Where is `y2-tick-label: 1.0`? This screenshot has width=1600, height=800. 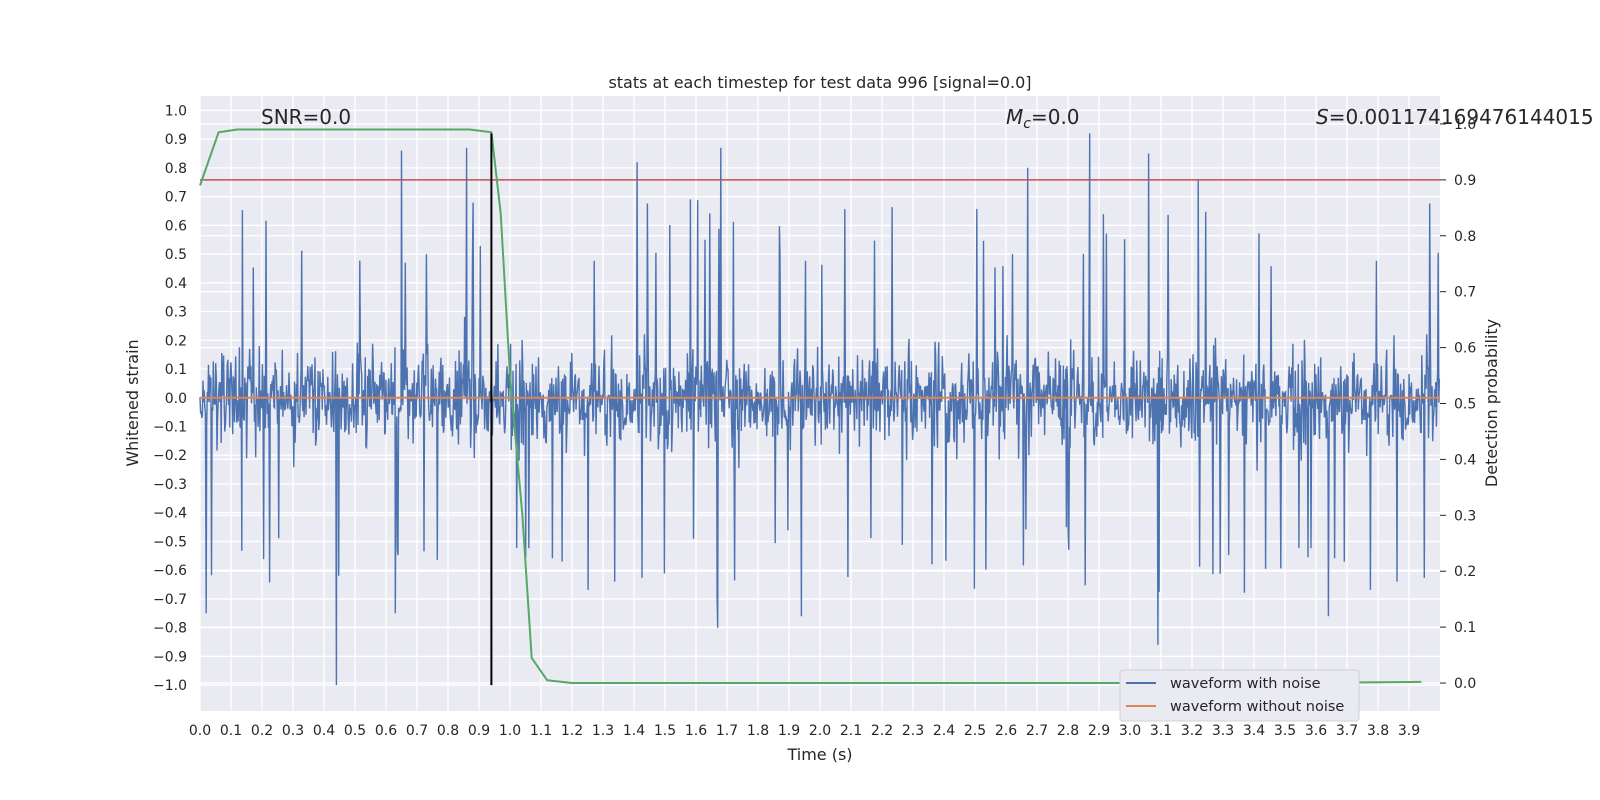
y2-tick-label: 1.0 is located at coordinates (1465, 125).